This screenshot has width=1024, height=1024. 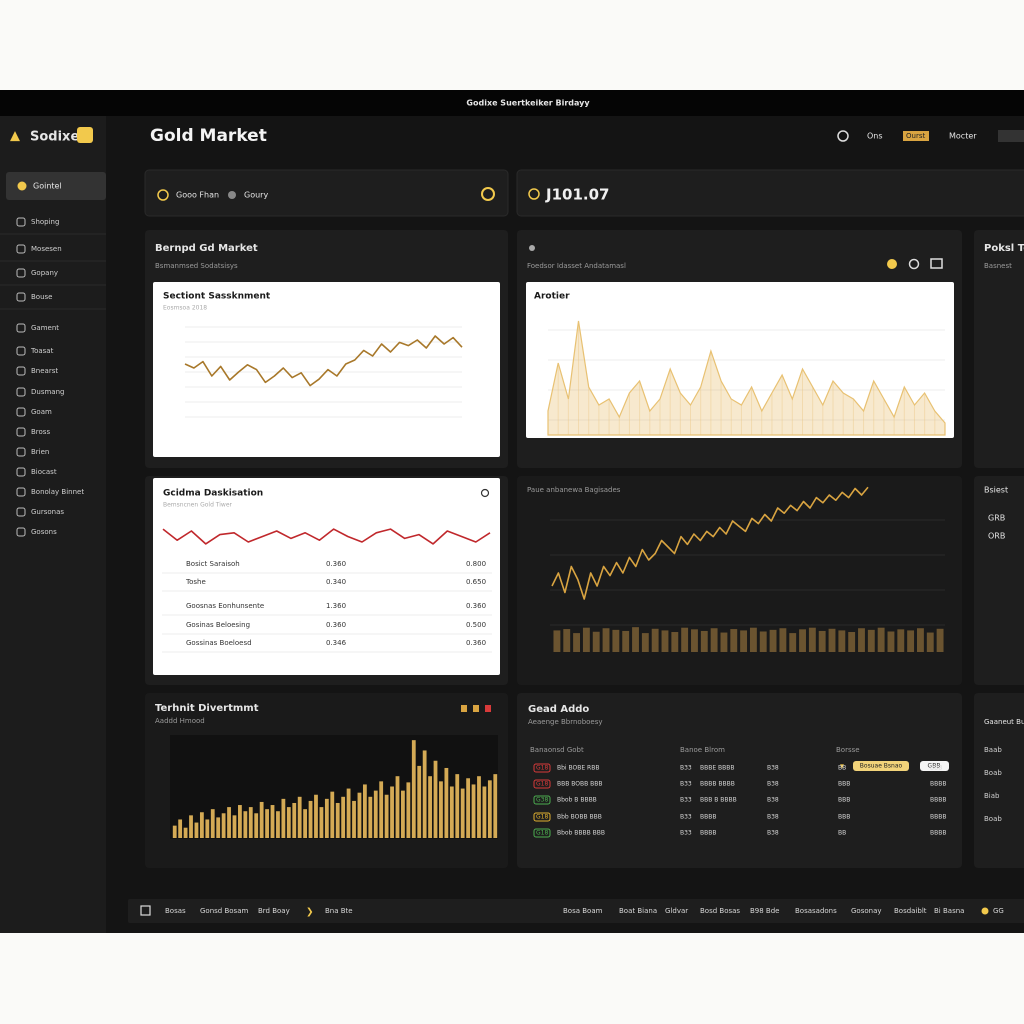 I want to click on card-title: Arotier, so click(x=552, y=297).